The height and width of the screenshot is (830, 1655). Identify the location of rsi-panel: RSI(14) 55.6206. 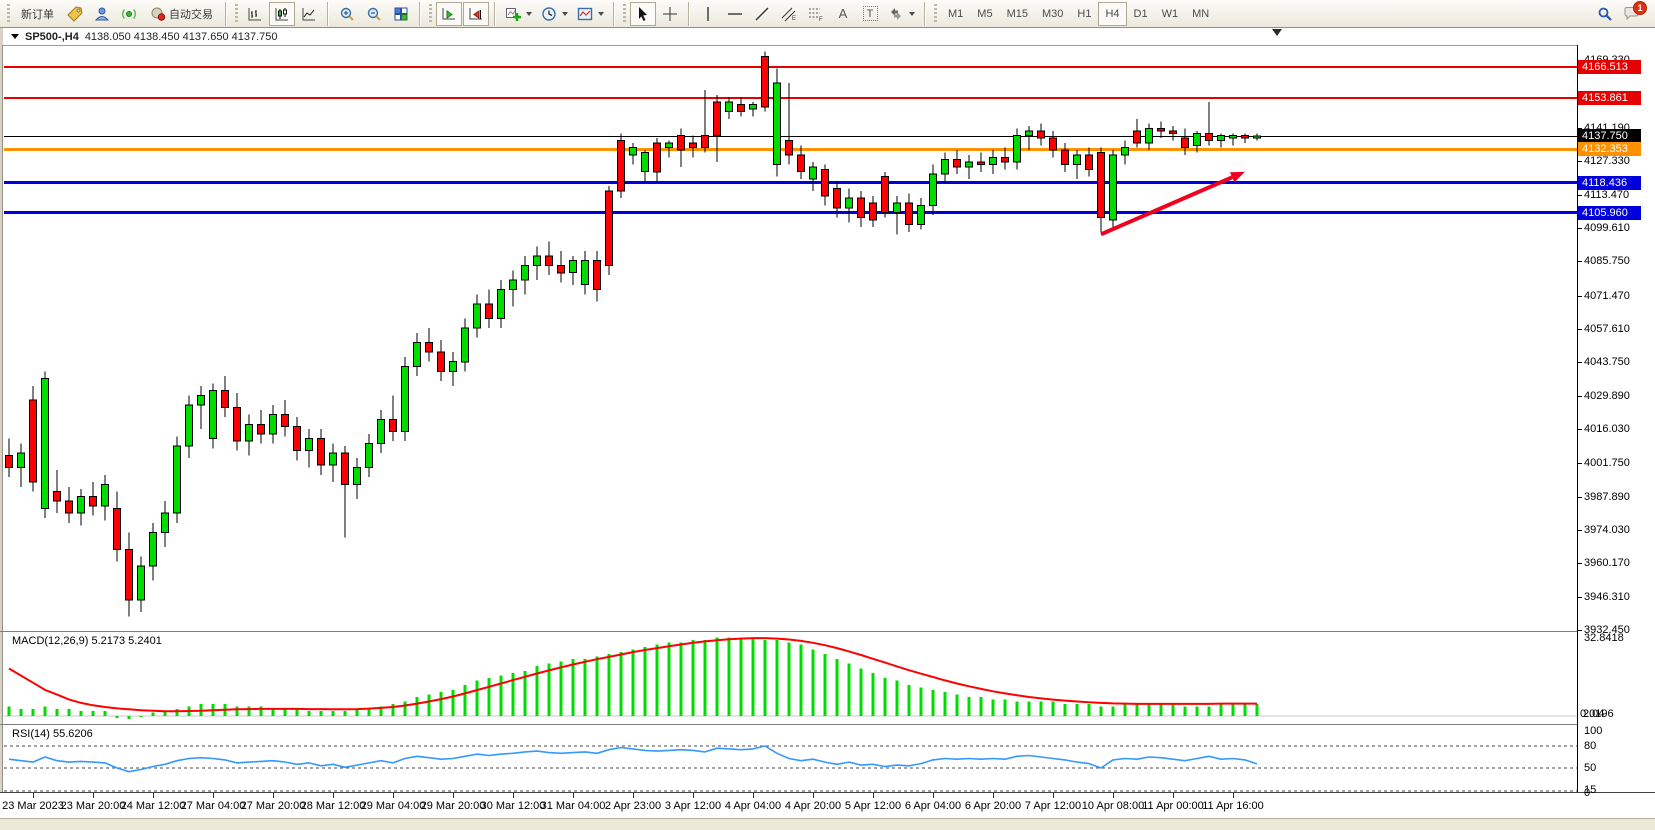
(790, 759).